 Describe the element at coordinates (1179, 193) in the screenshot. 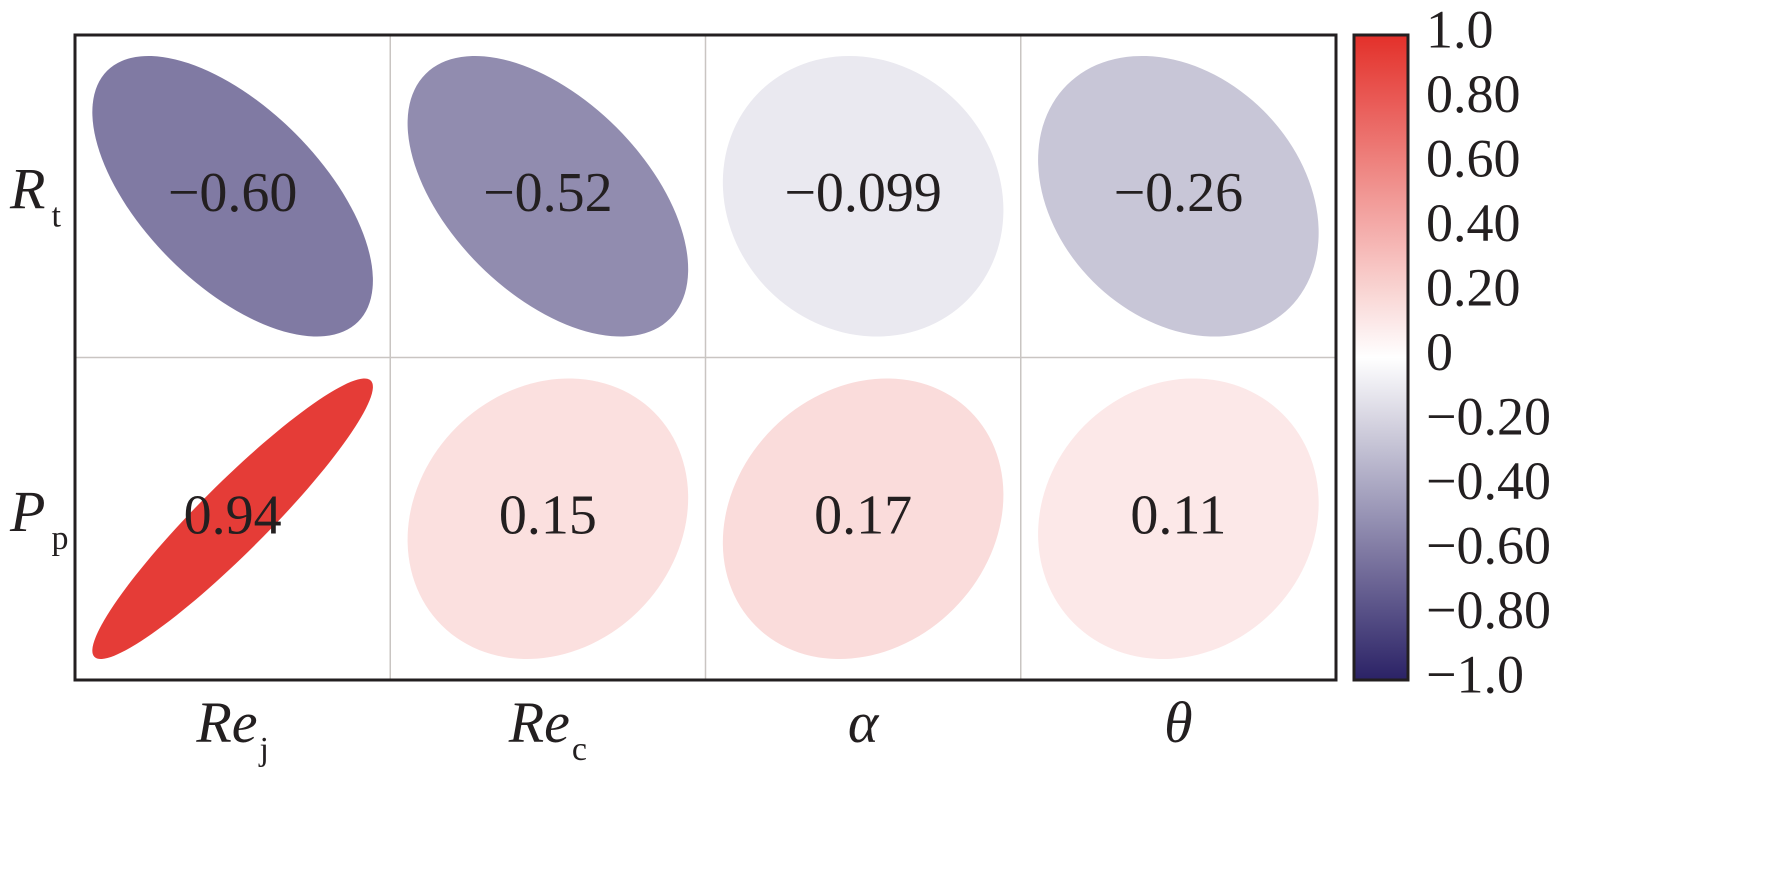

I see `cell-value-label: −0.26` at that location.